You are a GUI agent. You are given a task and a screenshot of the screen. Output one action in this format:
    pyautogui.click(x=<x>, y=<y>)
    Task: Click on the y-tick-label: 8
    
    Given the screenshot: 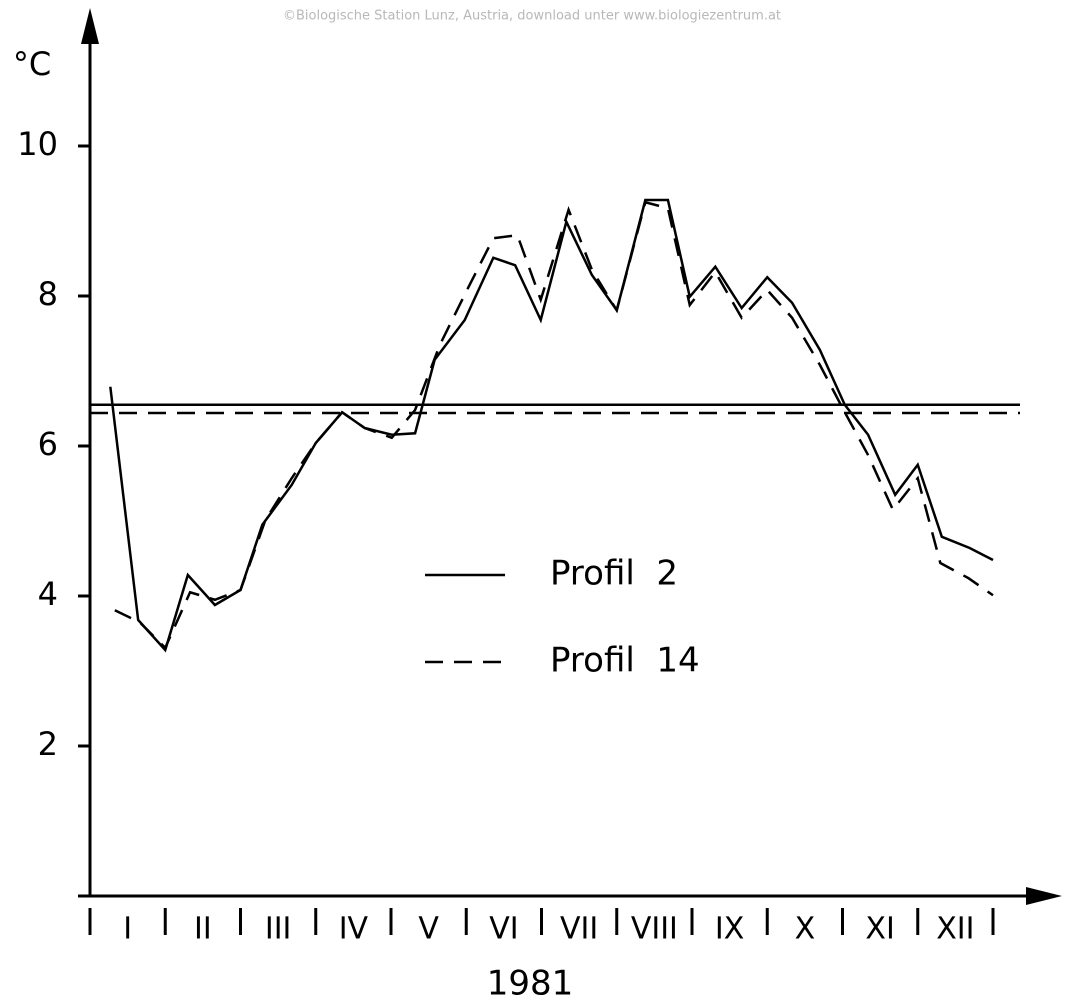 What is the action you would take?
    pyautogui.click(x=48, y=294)
    